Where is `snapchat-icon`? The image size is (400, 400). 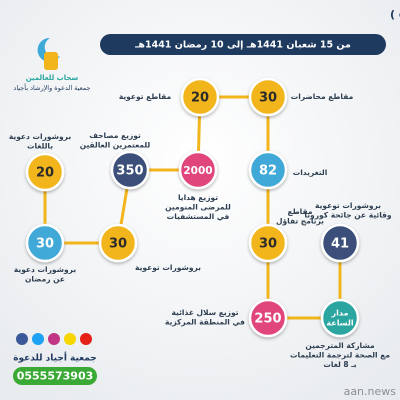
snapchat-icon is located at coordinates (70, 339).